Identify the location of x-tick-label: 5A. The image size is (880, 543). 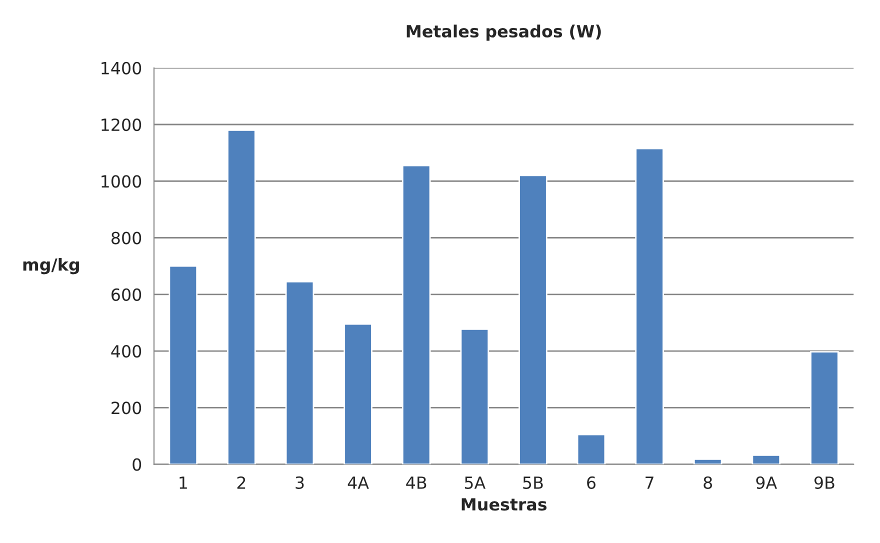
(475, 482).